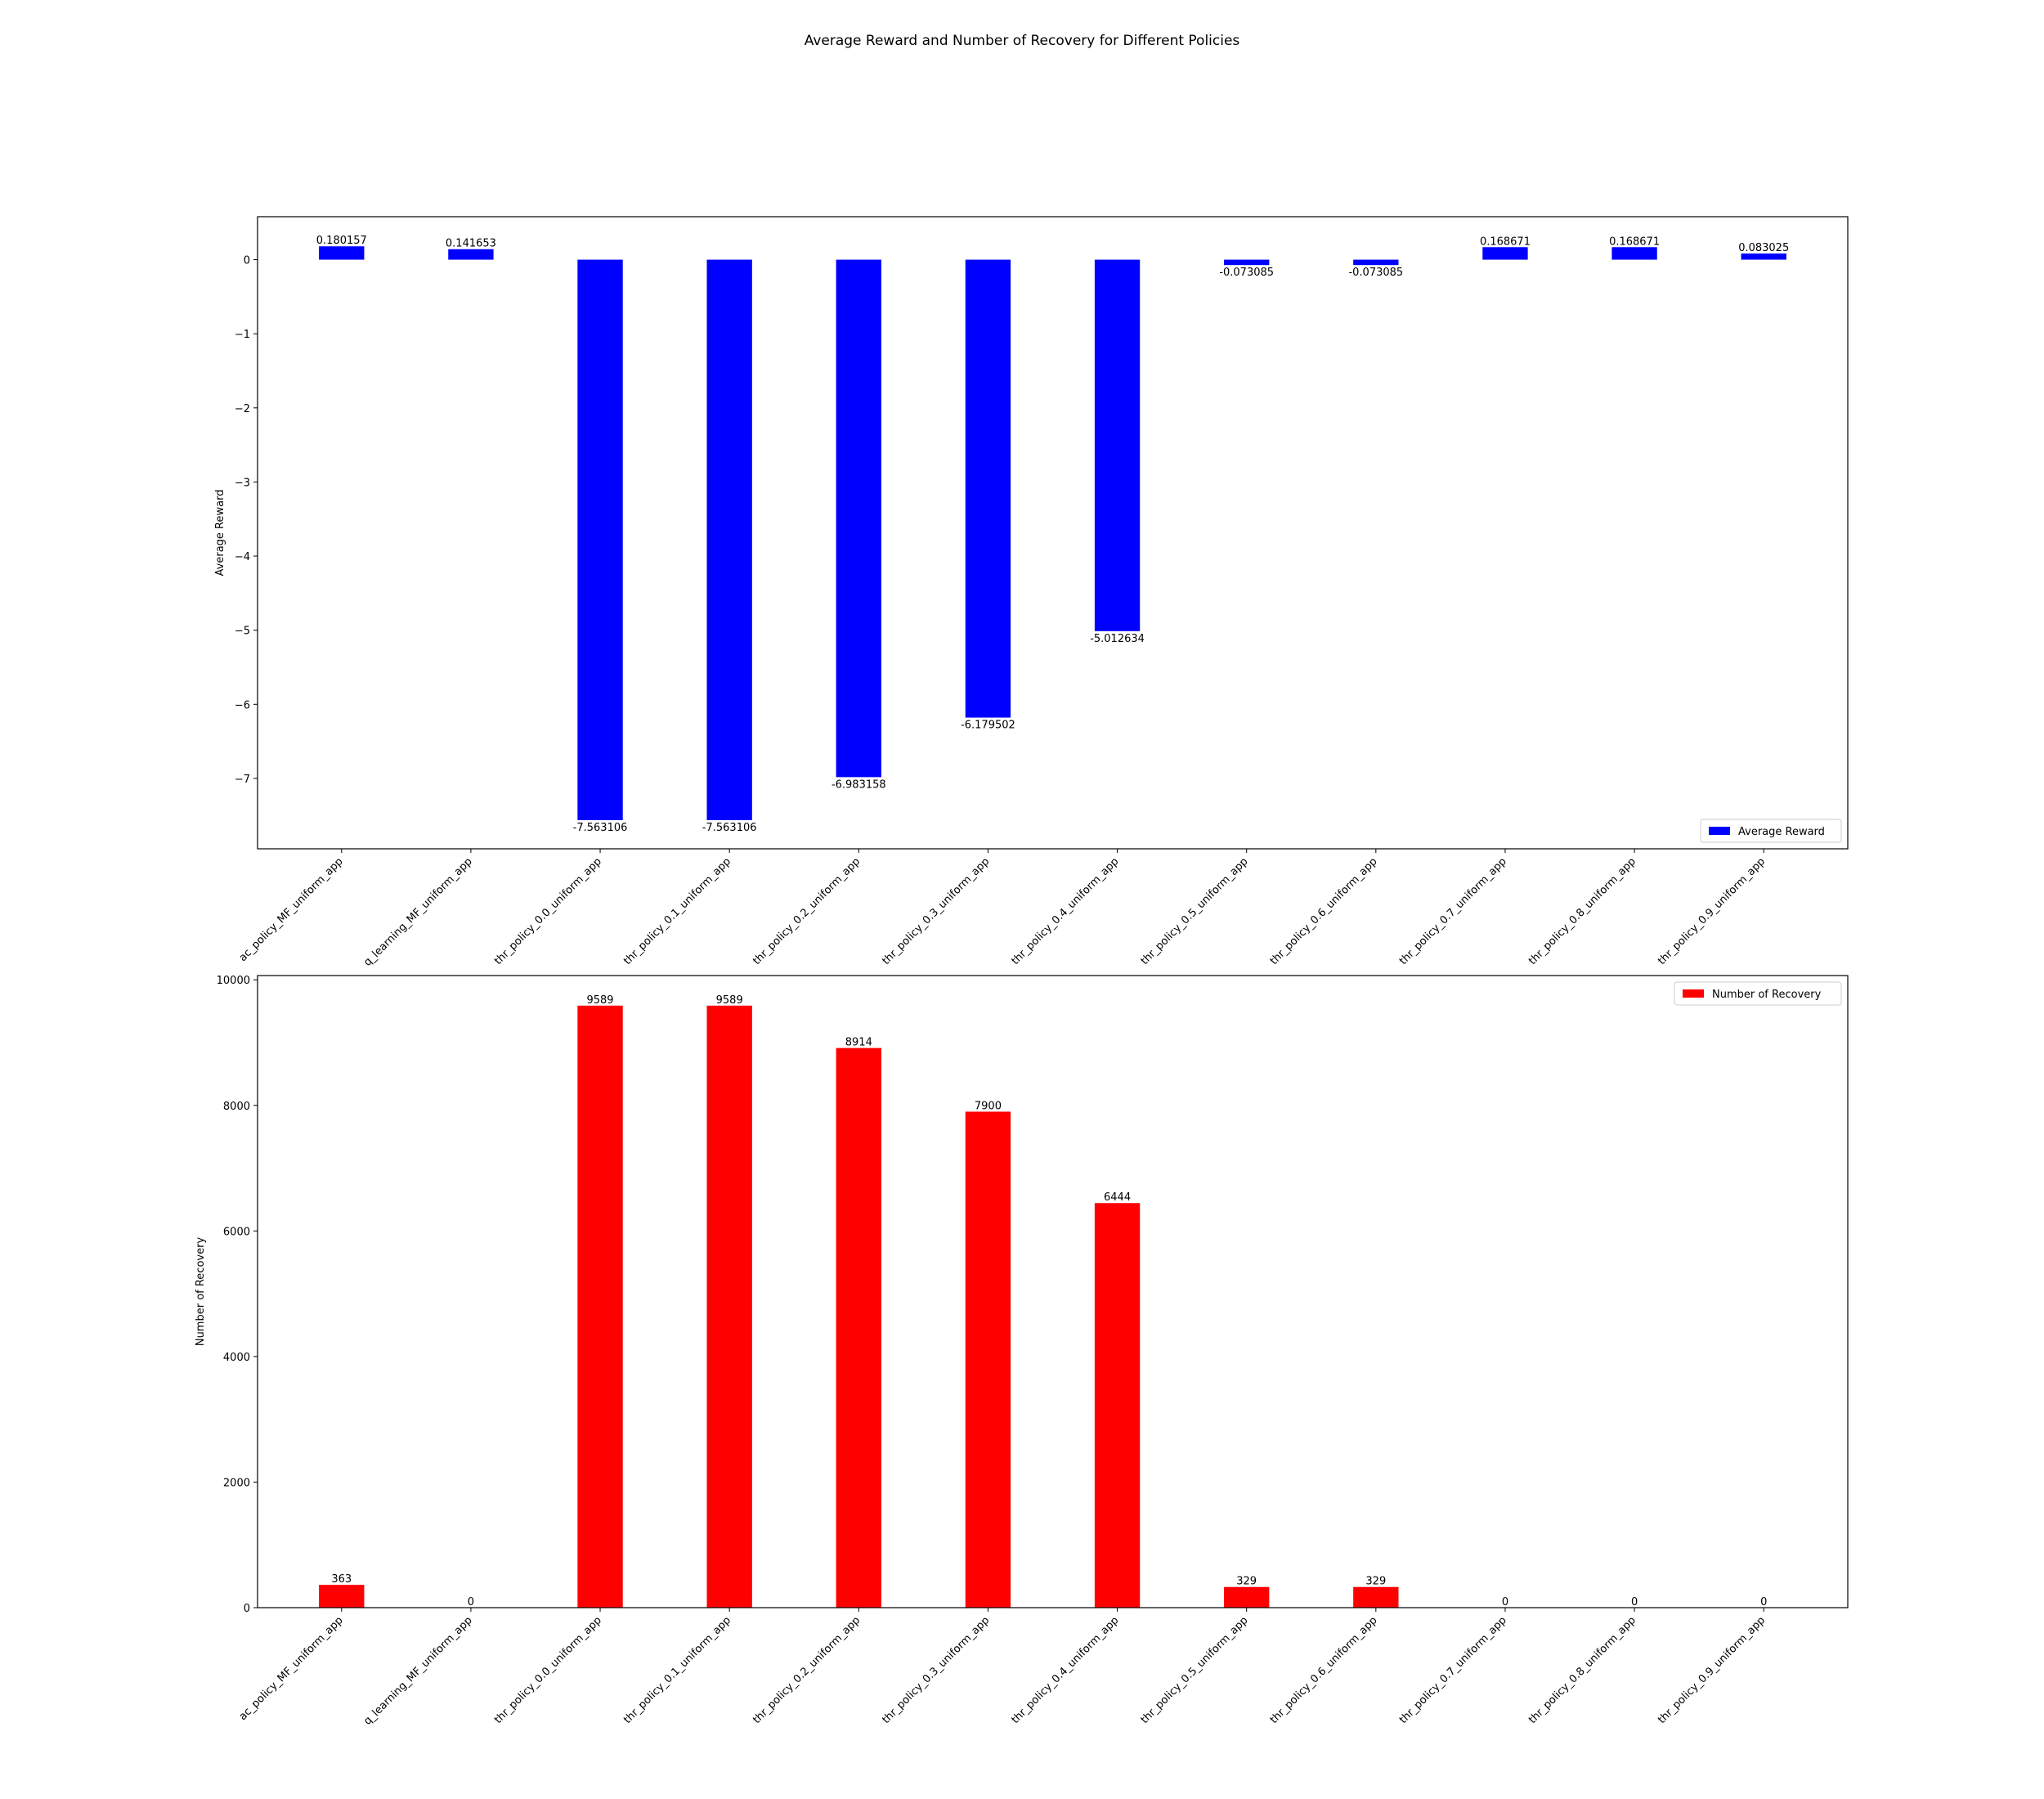 This screenshot has width=2044, height=1799. What do you see at coordinates (1582, 1670) in the screenshot?
I see `x-tick-label: thr_policy_0.8_uniform_app` at bounding box center [1582, 1670].